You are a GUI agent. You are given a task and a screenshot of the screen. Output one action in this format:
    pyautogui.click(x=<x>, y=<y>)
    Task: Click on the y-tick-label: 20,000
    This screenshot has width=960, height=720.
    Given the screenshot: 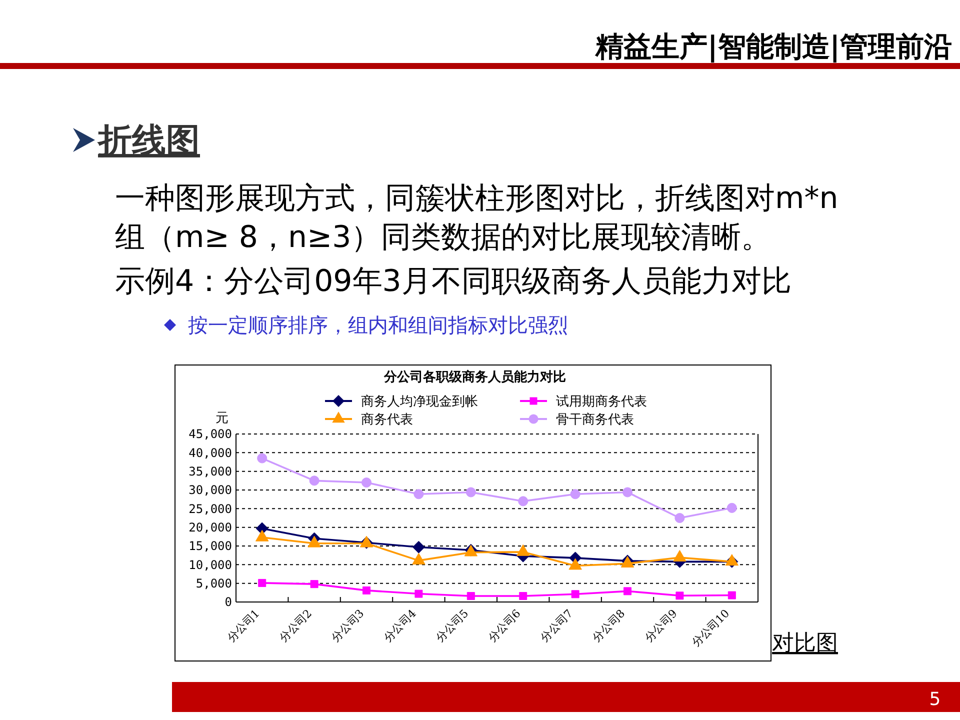 What is the action you would take?
    pyautogui.click(x=210, y=527)
    